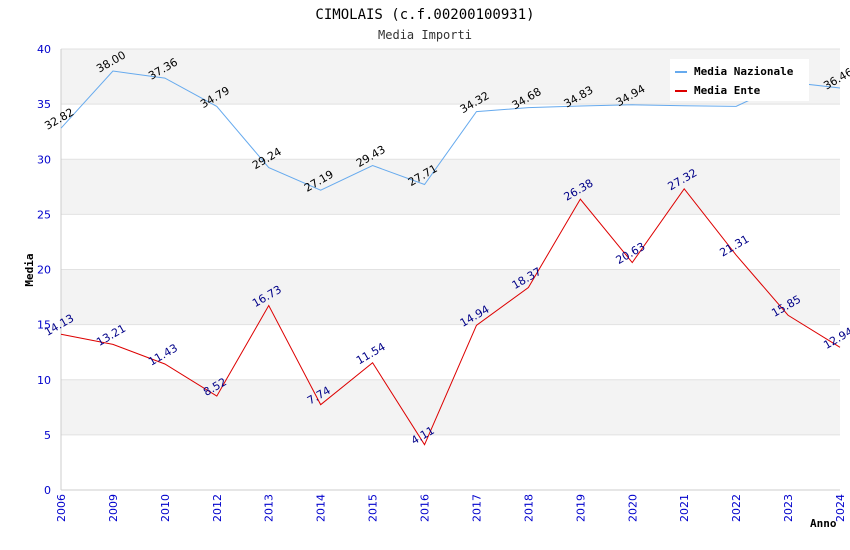 This screenshot has height=550, width=850. What do you see at coordinates (425, 35) in the screenshot?
I see `chart-subtitle: Media Importi` at bounding box center [425, 35].